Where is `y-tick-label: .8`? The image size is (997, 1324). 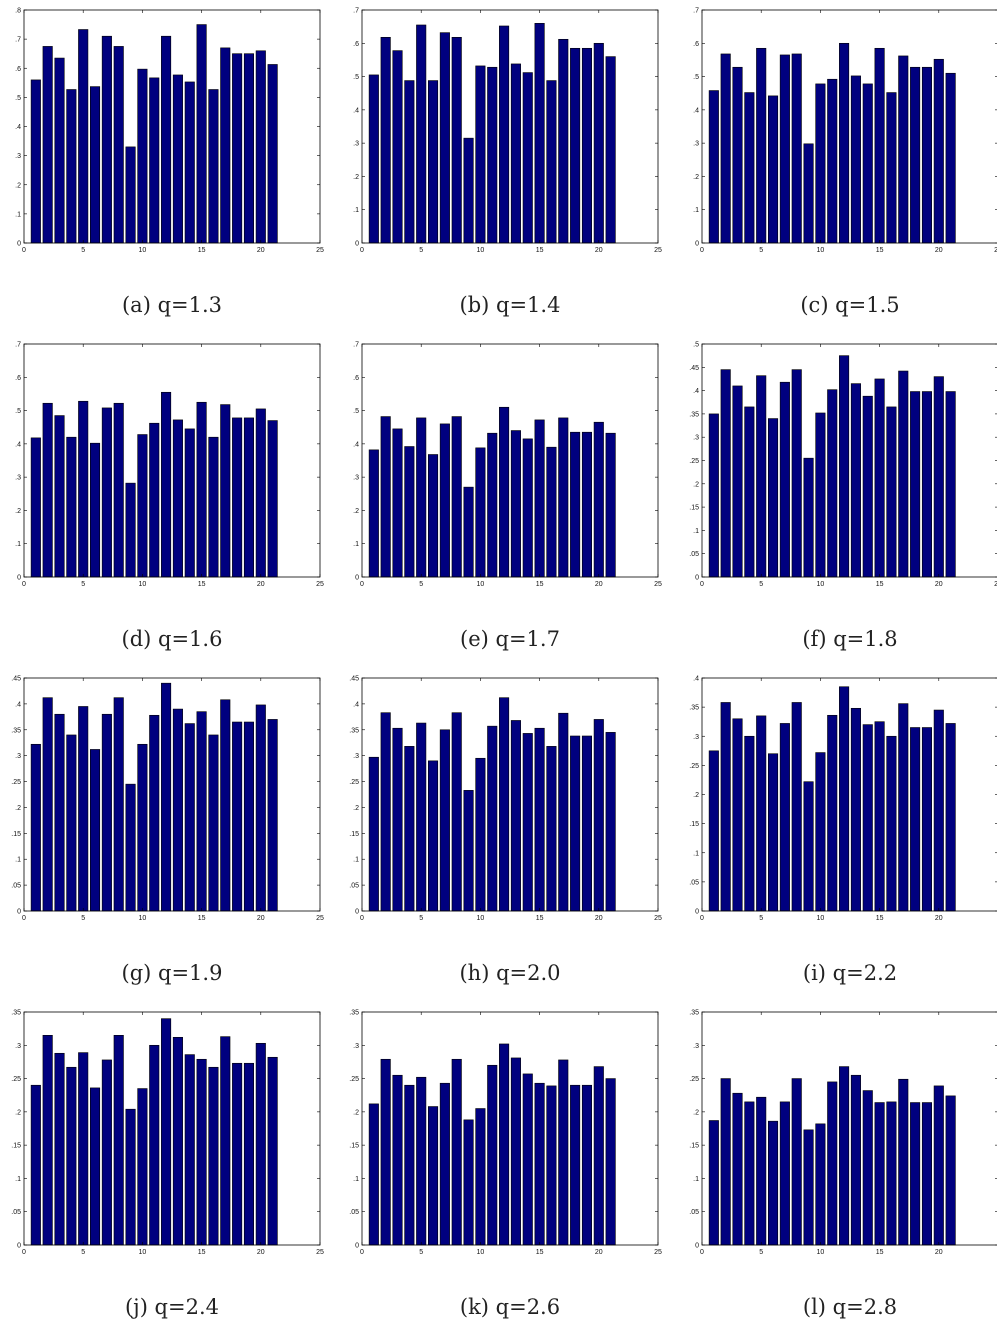 y-tick-label: .8 is located at coordinates (18, 11).